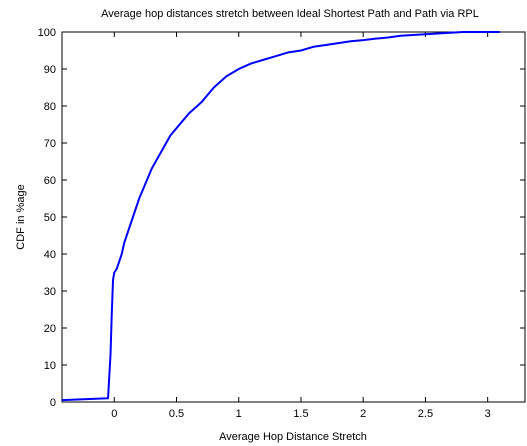  What do you see at coordinates (300, 414) in the screenshot?
I see `x-tick-label: 1.5` at bounding box center [300, 414].